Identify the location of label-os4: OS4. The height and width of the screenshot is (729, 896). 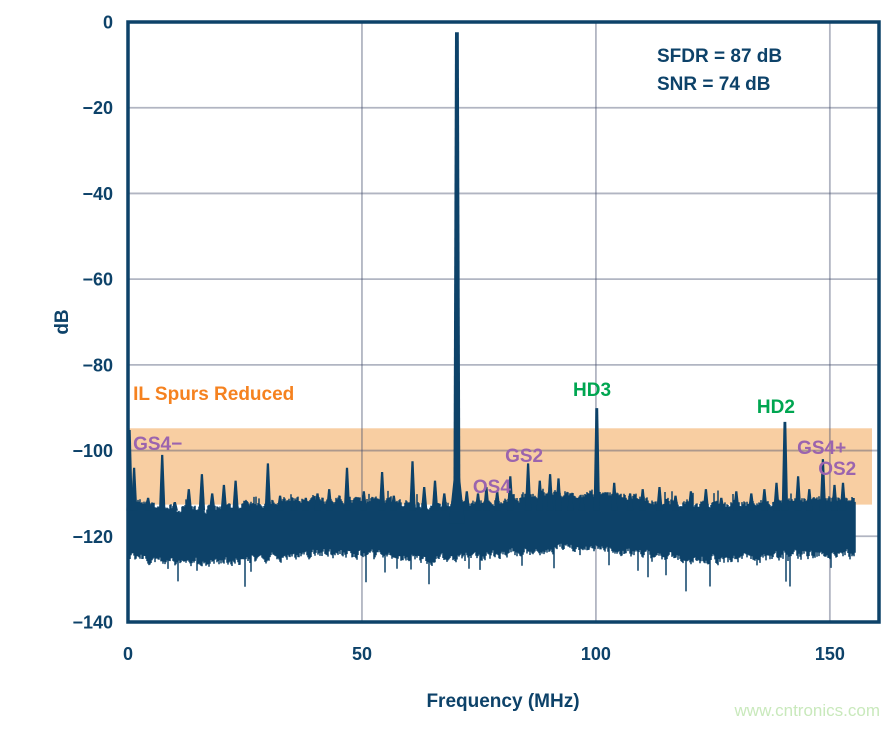
(492, 487).